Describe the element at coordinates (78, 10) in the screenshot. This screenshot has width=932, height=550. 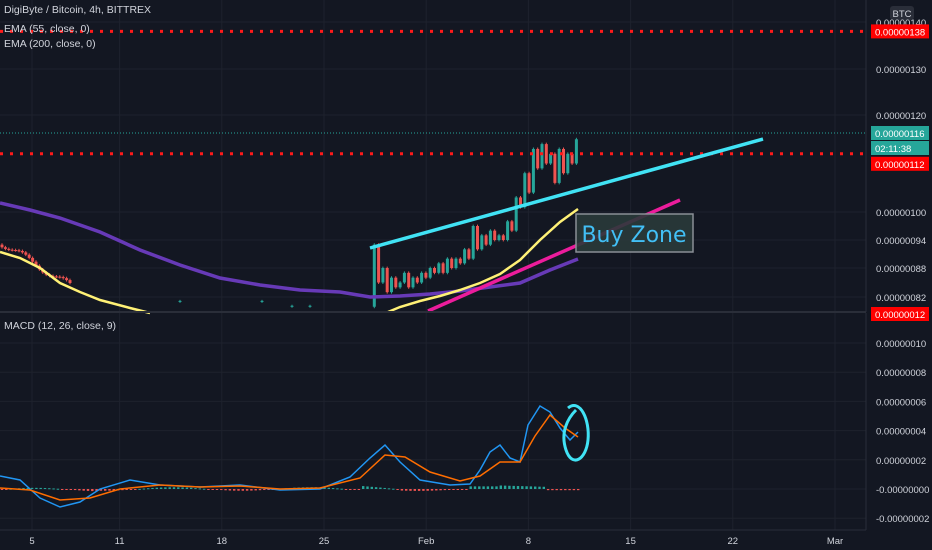
I see `symbol-title: DigiByte / Bitcoin, 4h, BITTREX` at that location.